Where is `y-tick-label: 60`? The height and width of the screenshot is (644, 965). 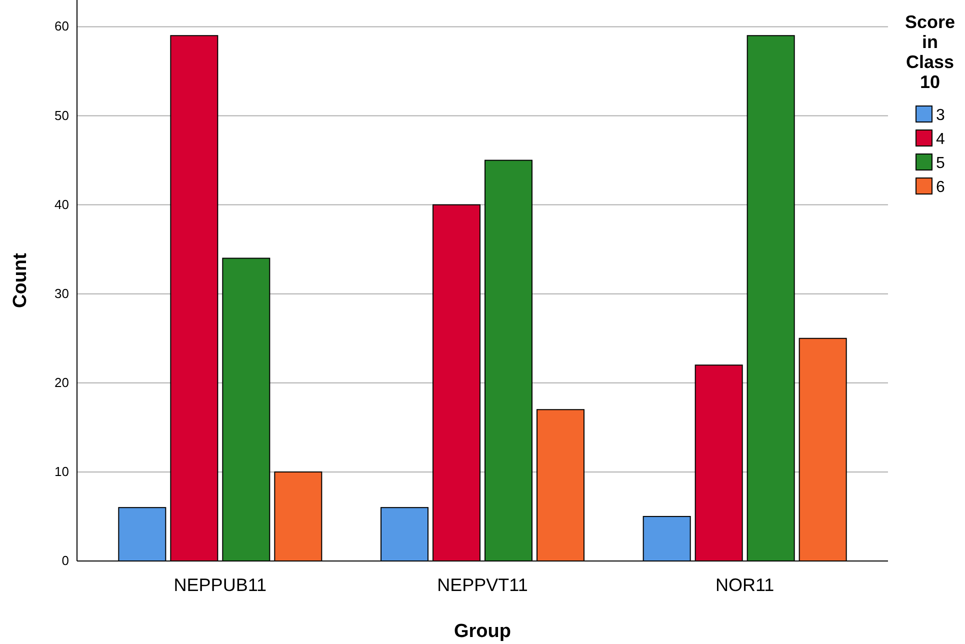 y-tick-label: 60 is located at coordinates (61, 26).